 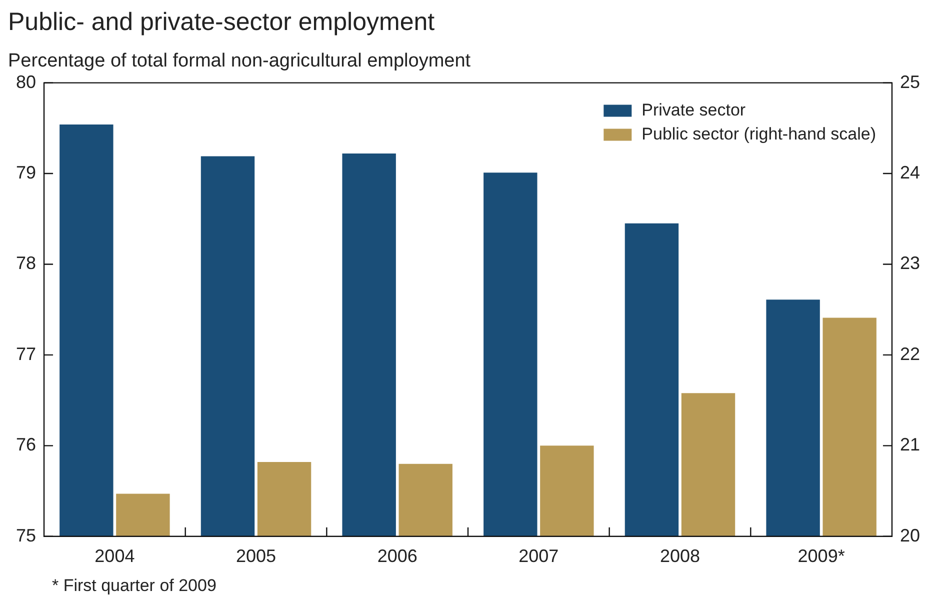 I want to click on chart-title: Public- and private-sector employment, so click(x=221, y=22).